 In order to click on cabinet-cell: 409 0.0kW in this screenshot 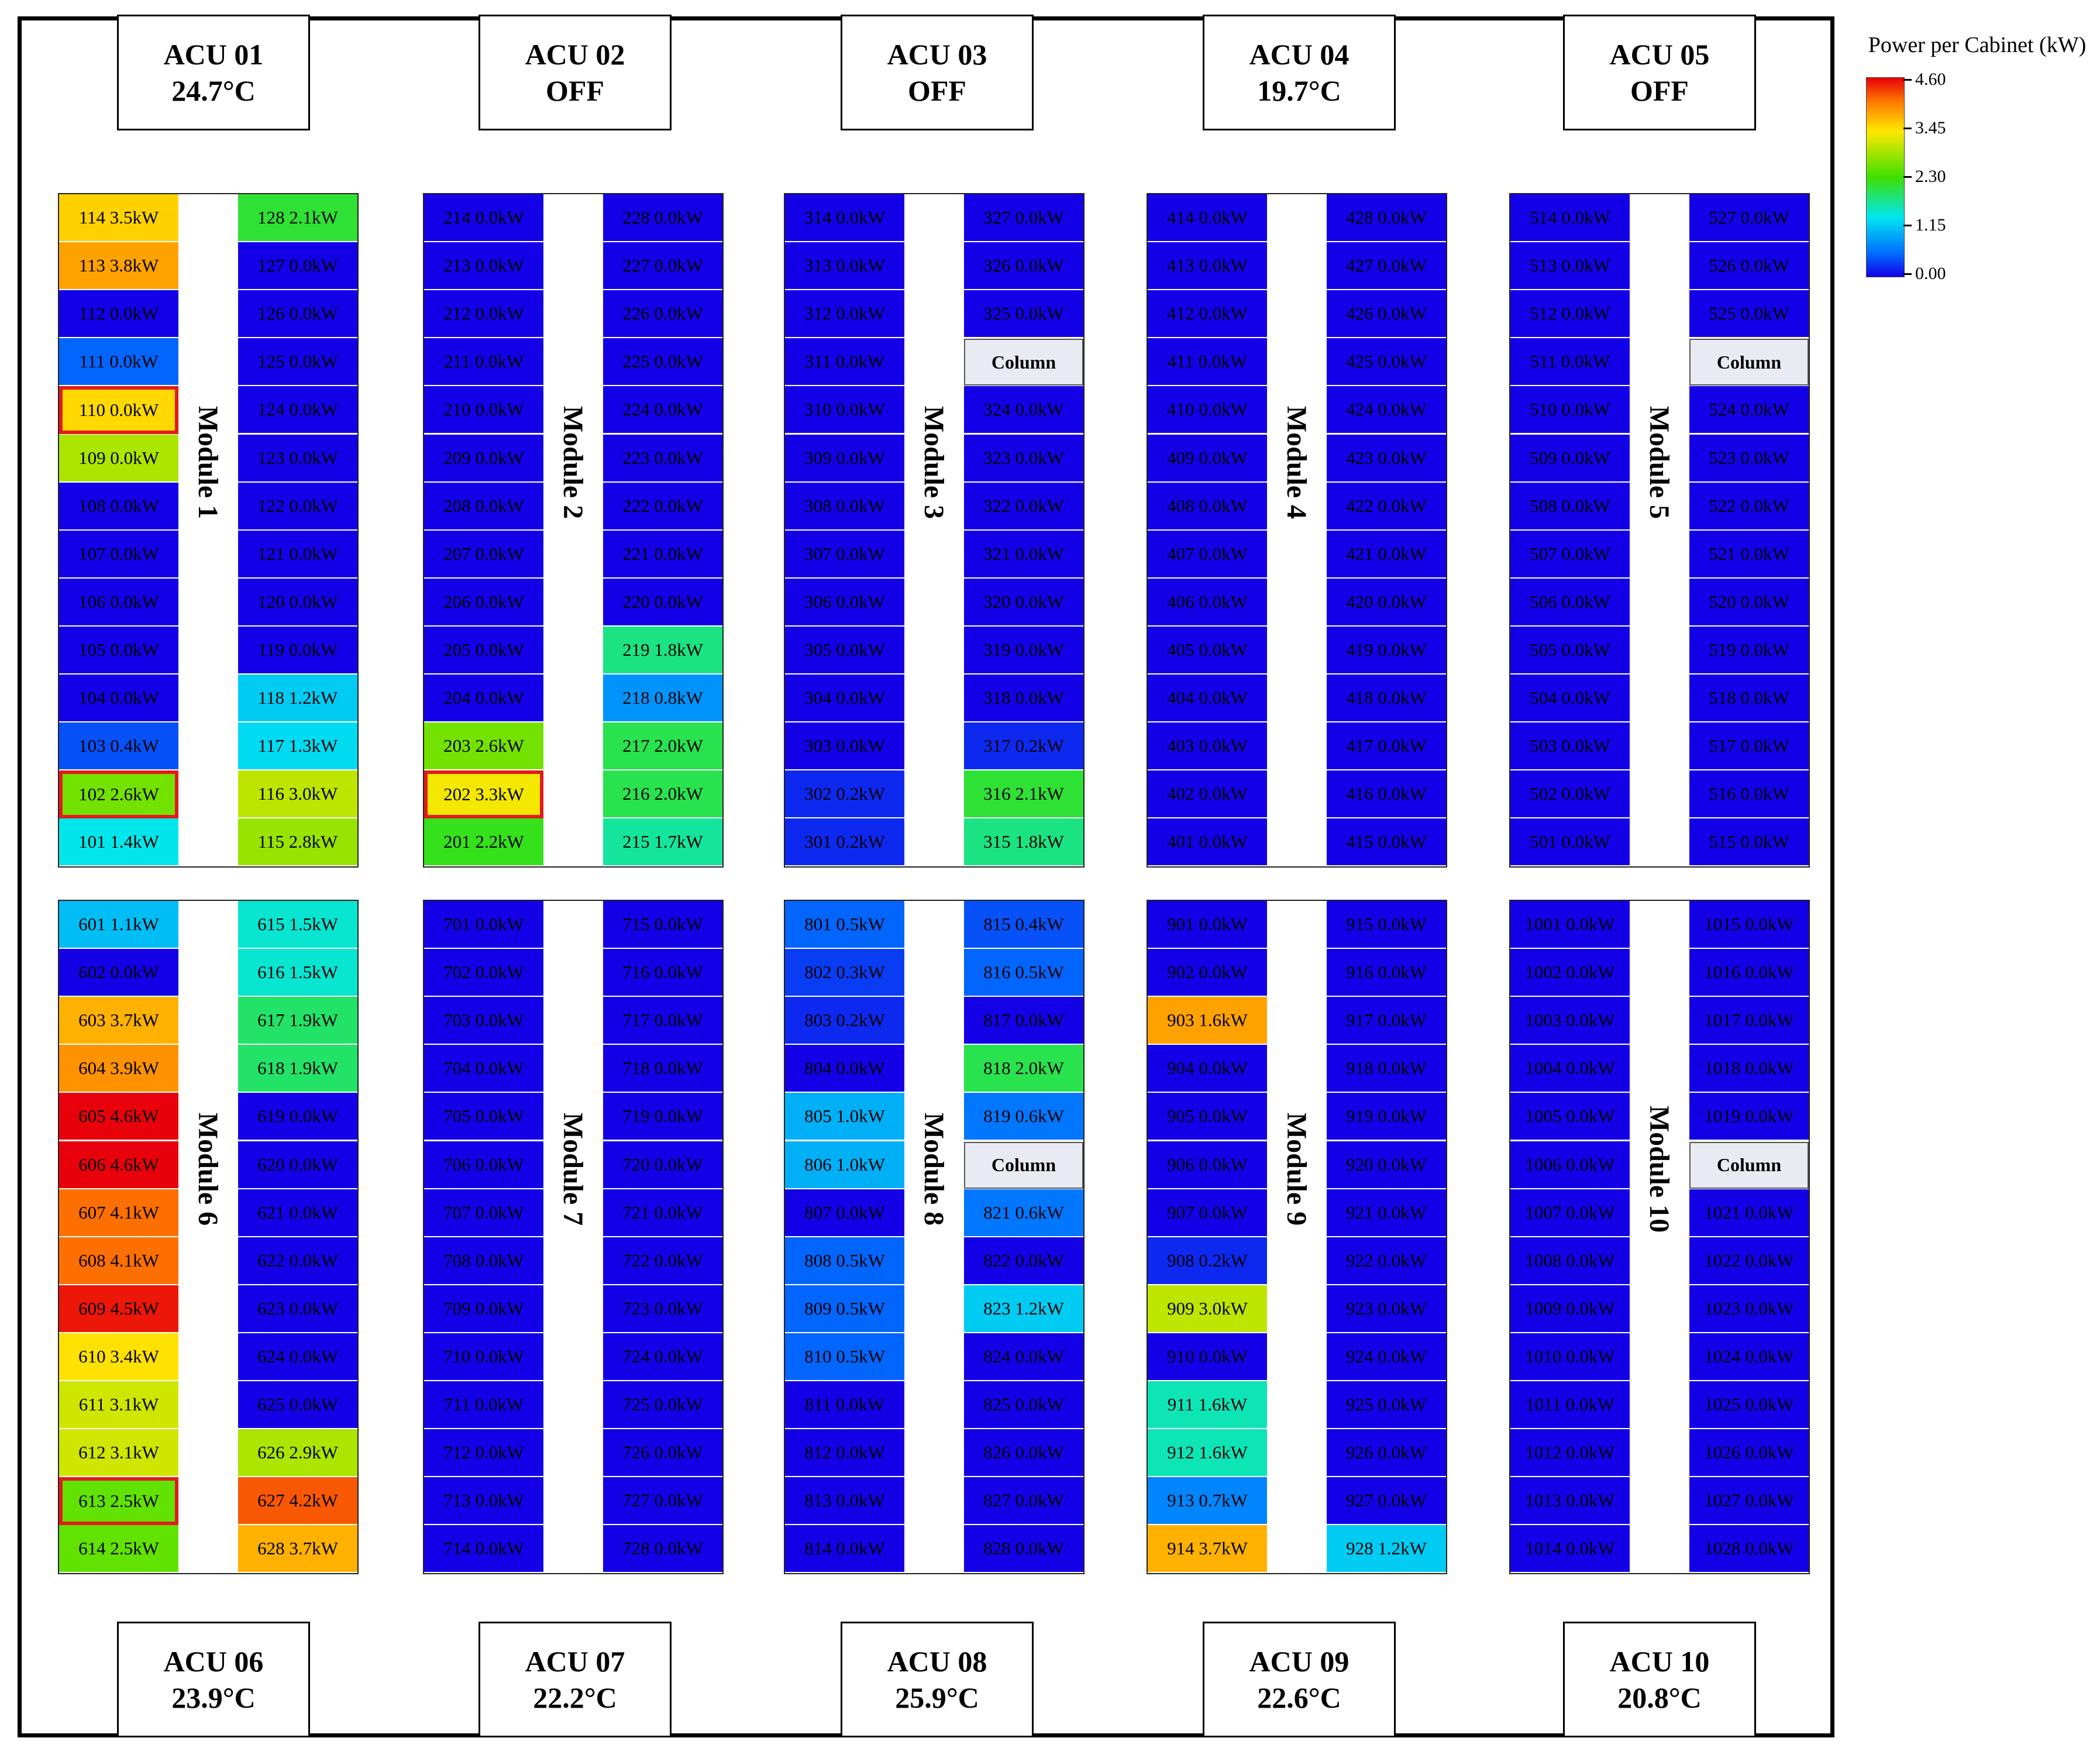, I will do `click(1207, 458)`.